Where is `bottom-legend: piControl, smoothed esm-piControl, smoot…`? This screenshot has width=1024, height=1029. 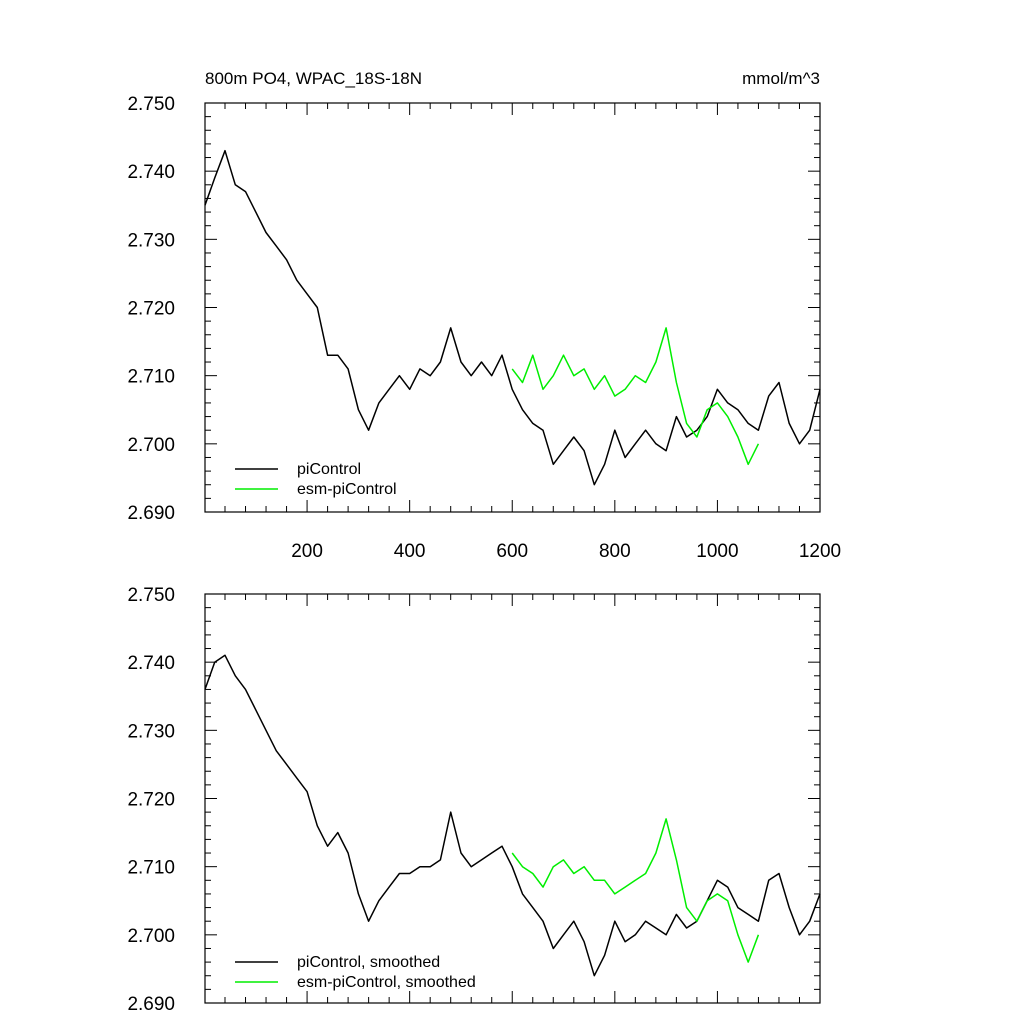 bottom-legend: piControl, smoothed esm-piControl, smoot… is located at coordinates (355, 972).